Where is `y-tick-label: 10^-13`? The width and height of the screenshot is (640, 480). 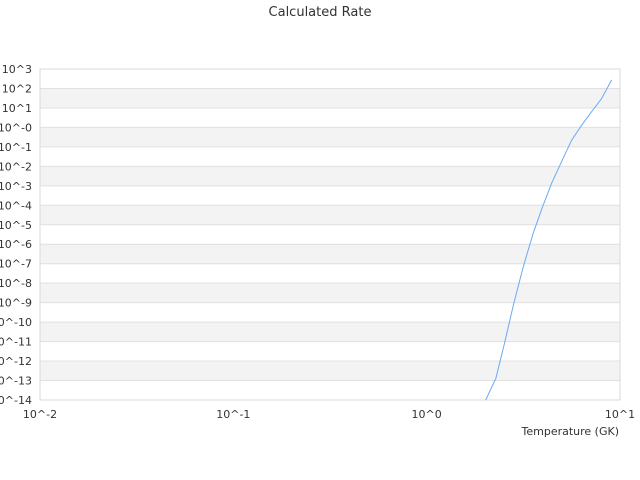
y-tick-label: 10^-13 is located at coordinates (16, 381).